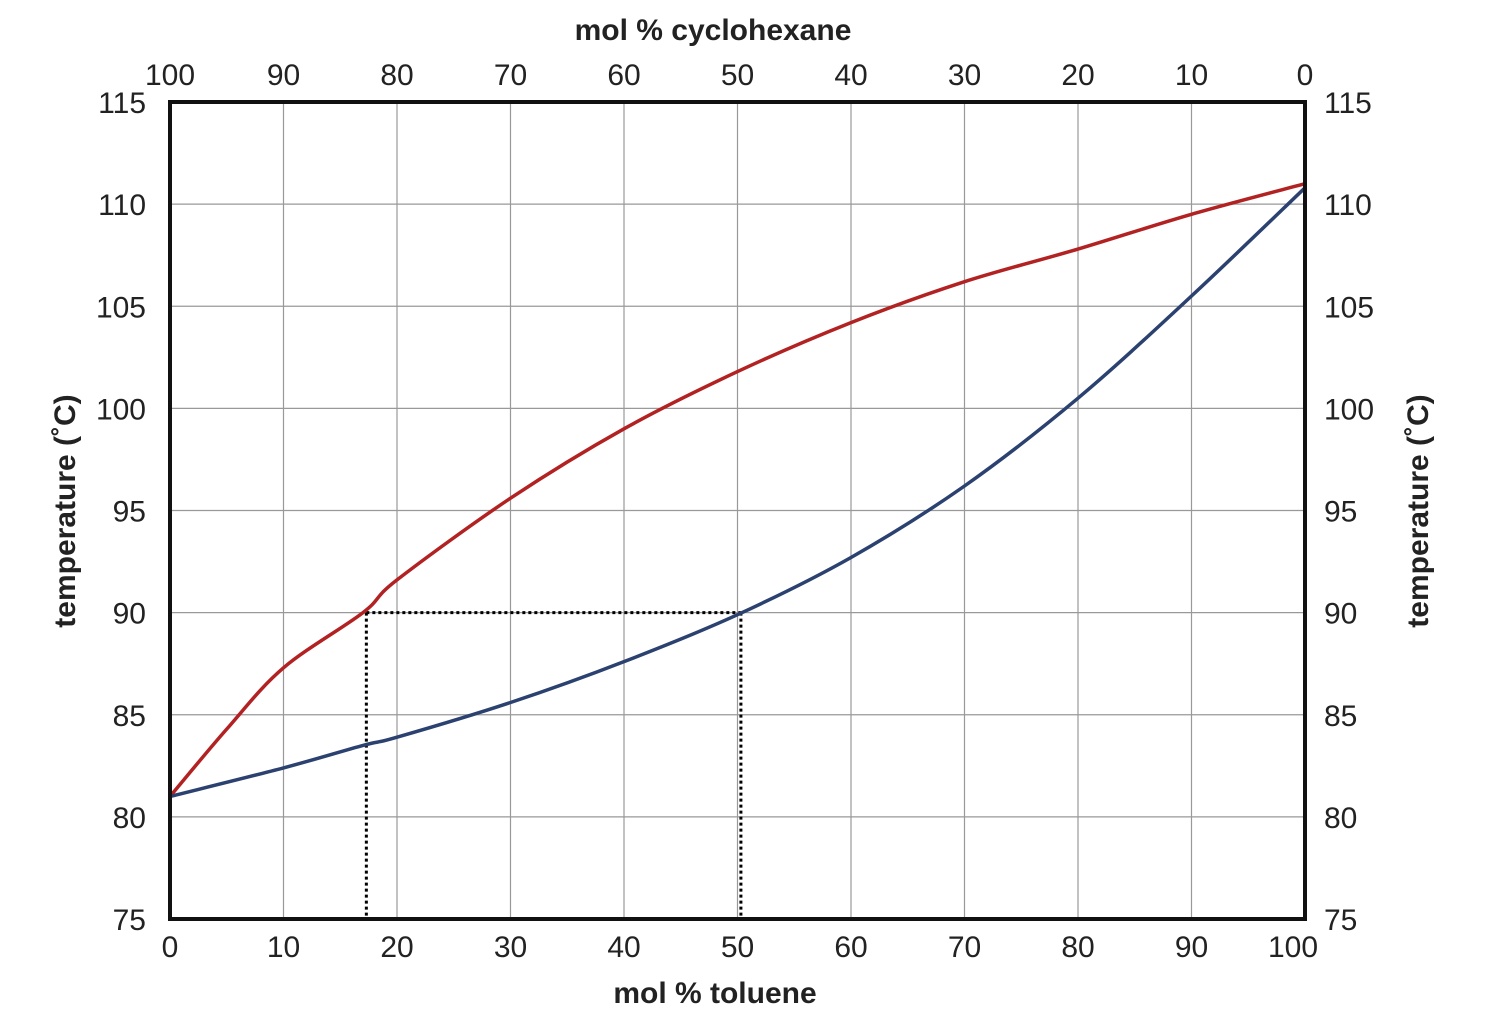  Describe the element at coordinates (129, 920) in the screenshot. I see `y-tick-label: 75` at that location.